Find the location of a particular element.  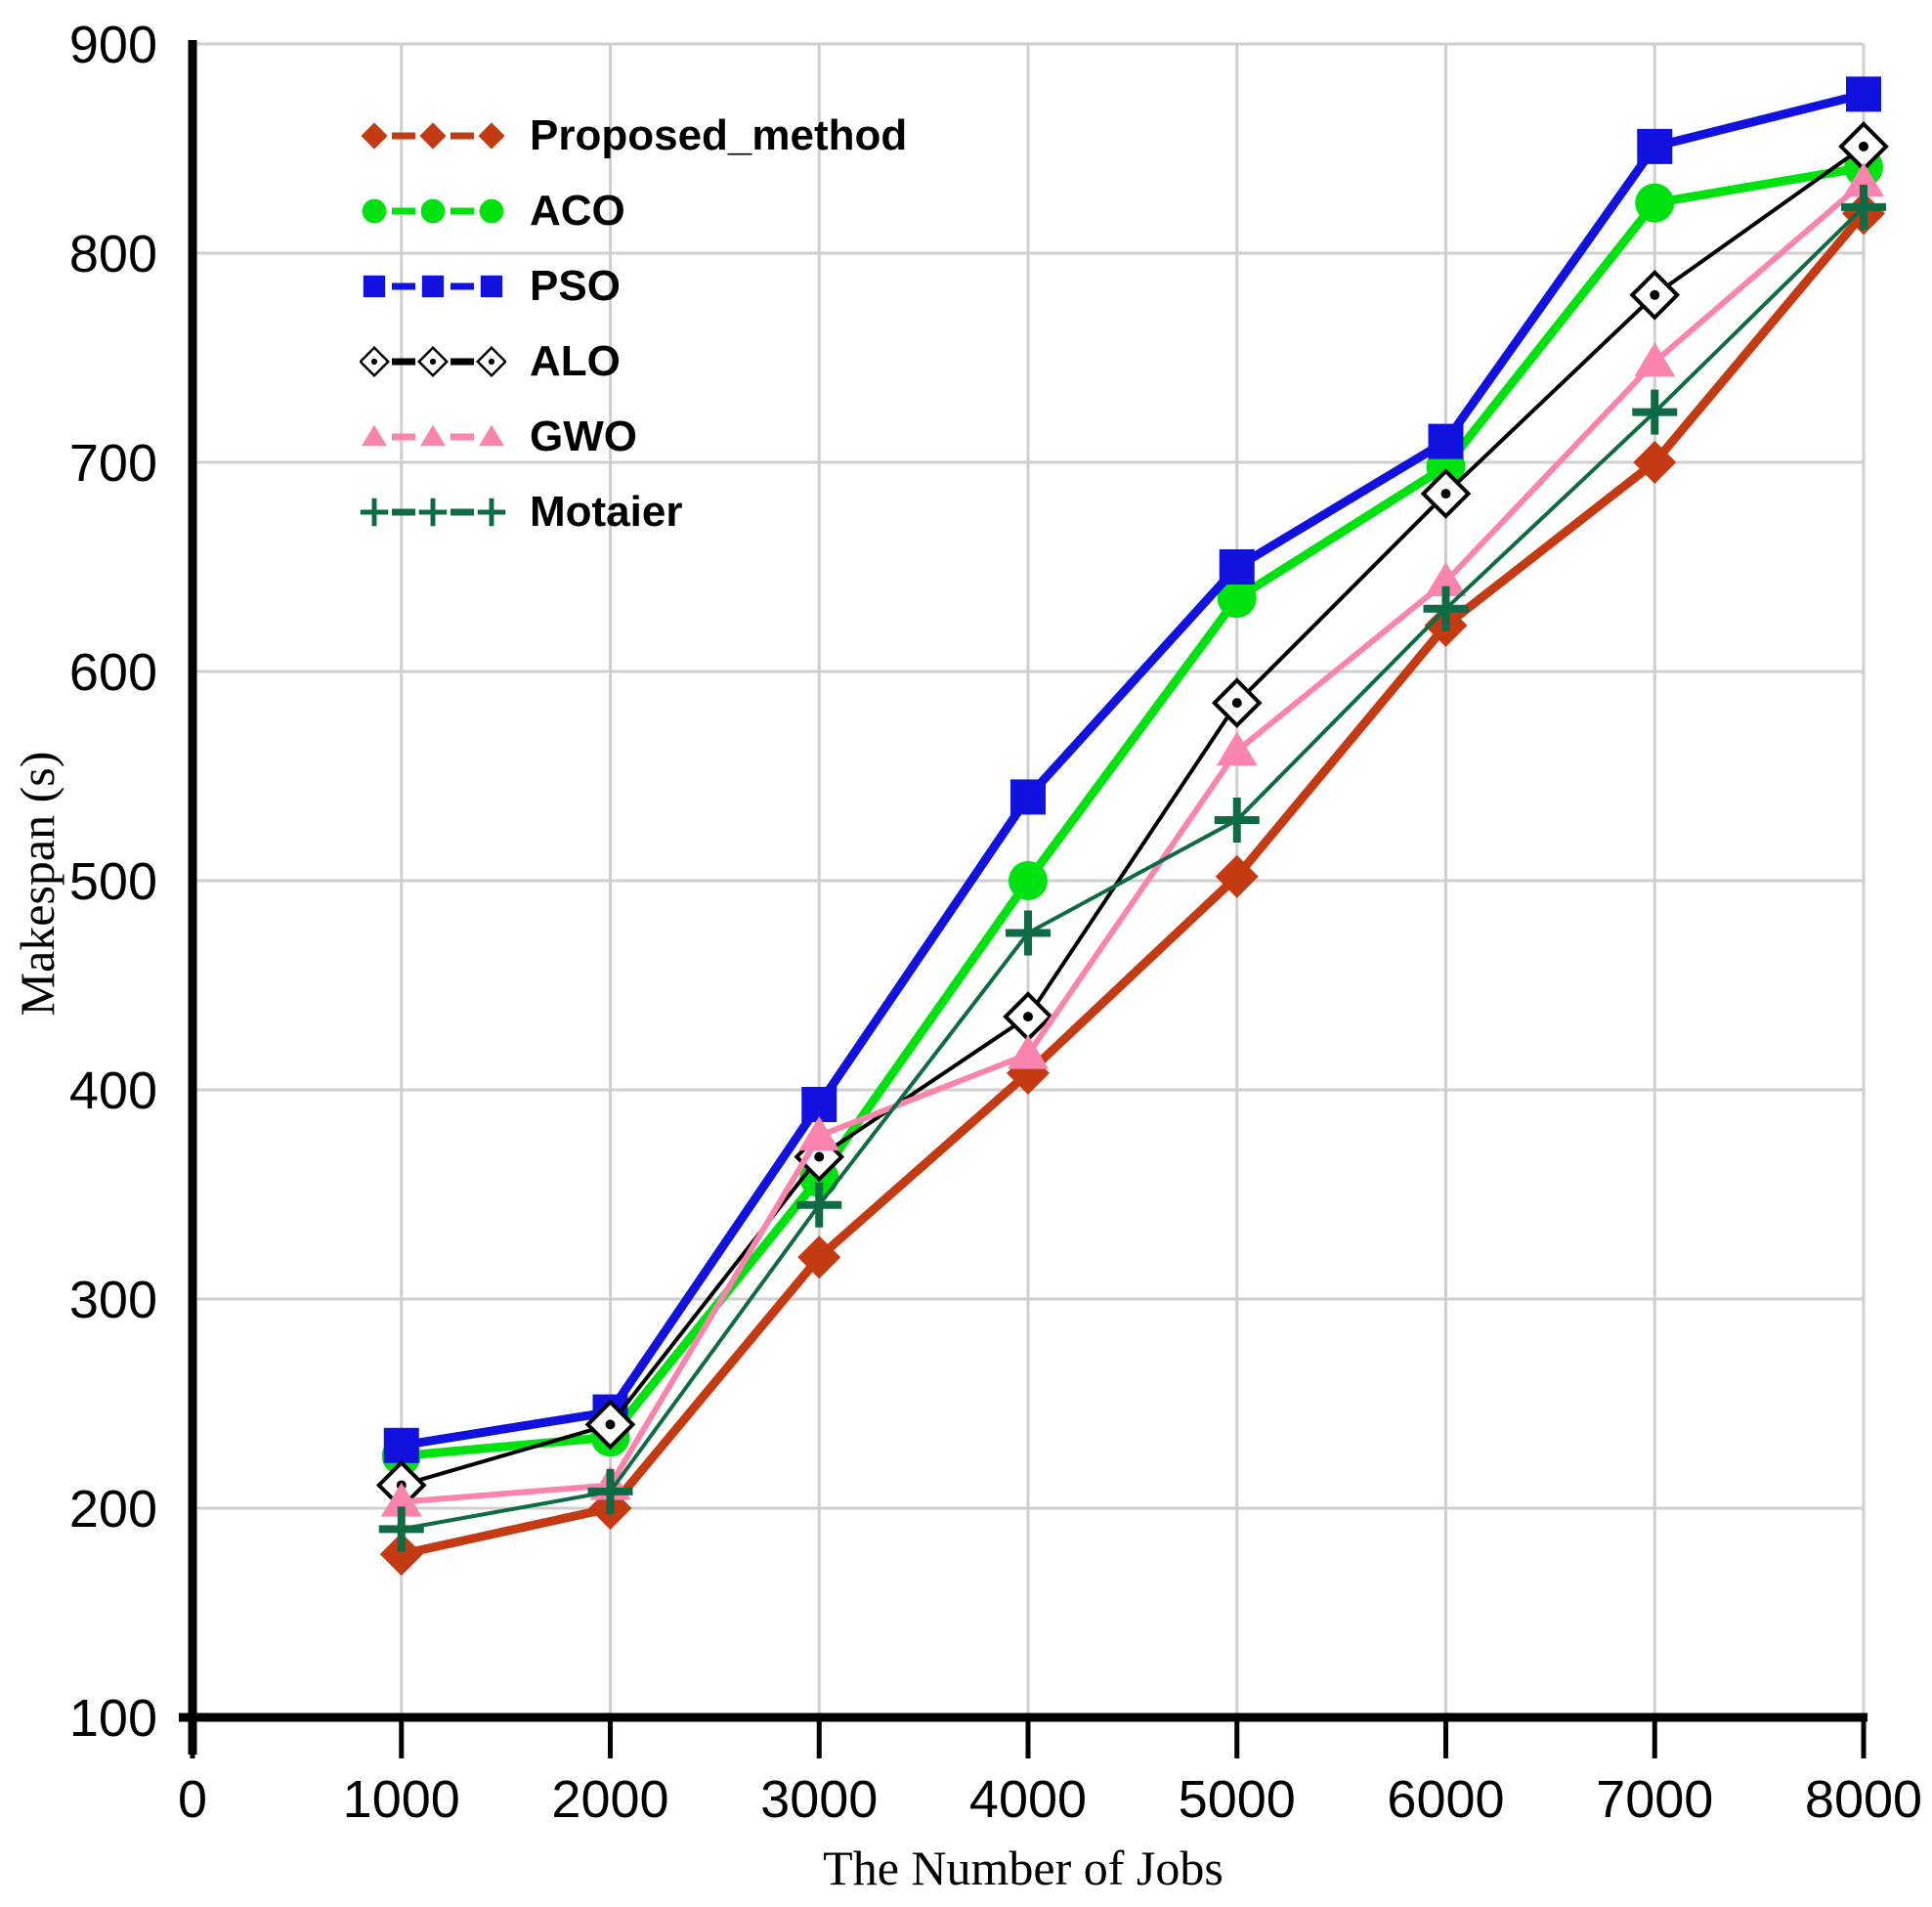

legend-key-circle is located at coordinates (433, 210).